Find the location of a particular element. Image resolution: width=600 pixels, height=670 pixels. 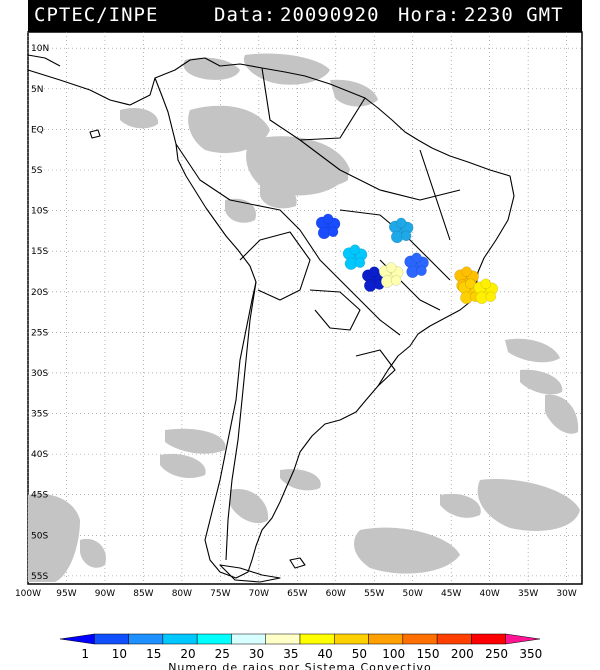

mexico-coast is located at coordinates (44, 60).